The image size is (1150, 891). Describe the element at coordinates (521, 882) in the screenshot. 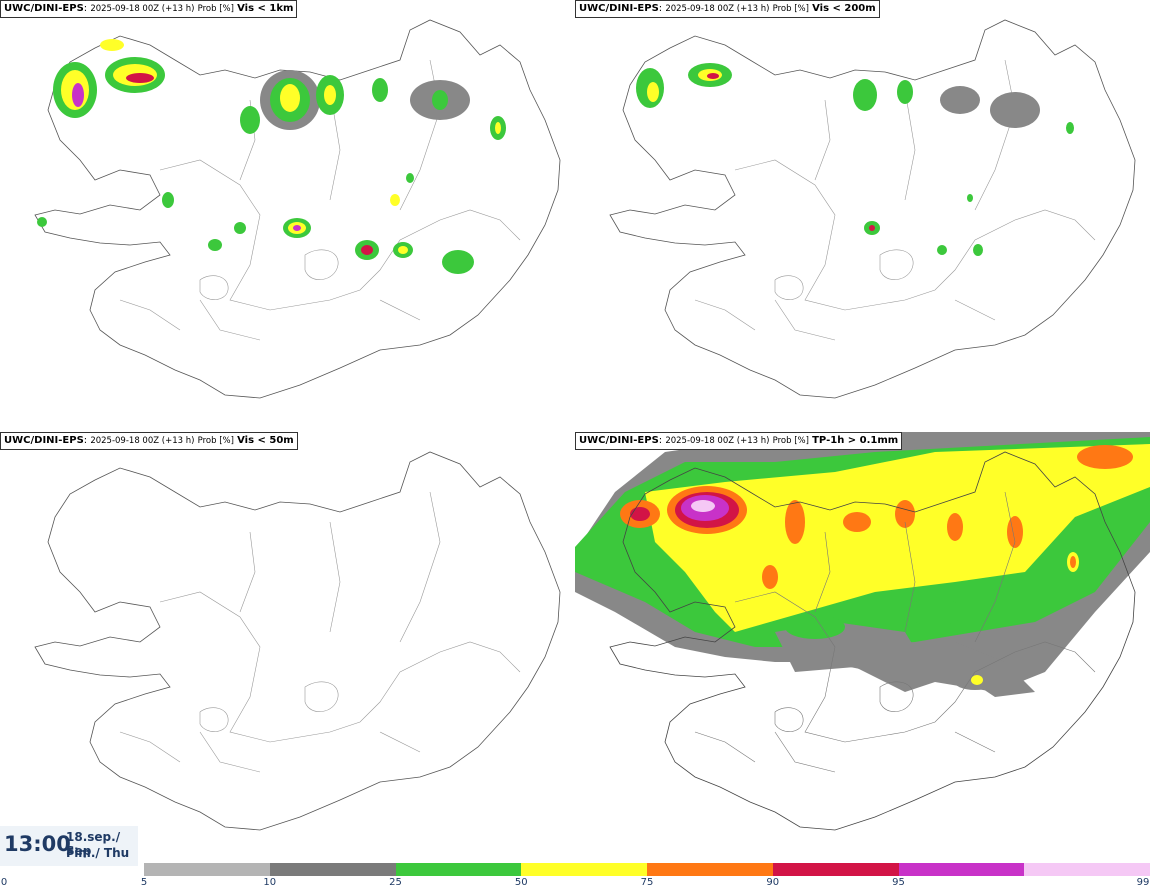

I see `colorbar-tick-label: 50` at that location.